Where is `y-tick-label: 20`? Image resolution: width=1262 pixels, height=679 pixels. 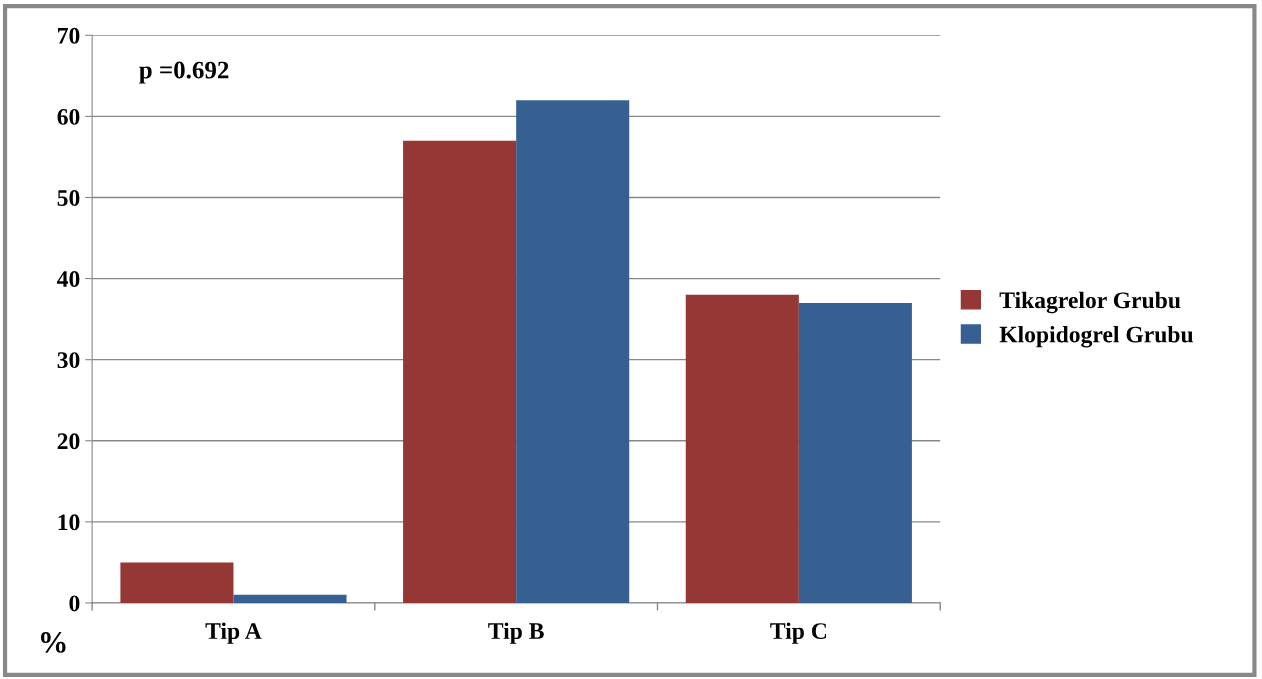 y-tick-label: 20 is located at coordinates (68, 441).